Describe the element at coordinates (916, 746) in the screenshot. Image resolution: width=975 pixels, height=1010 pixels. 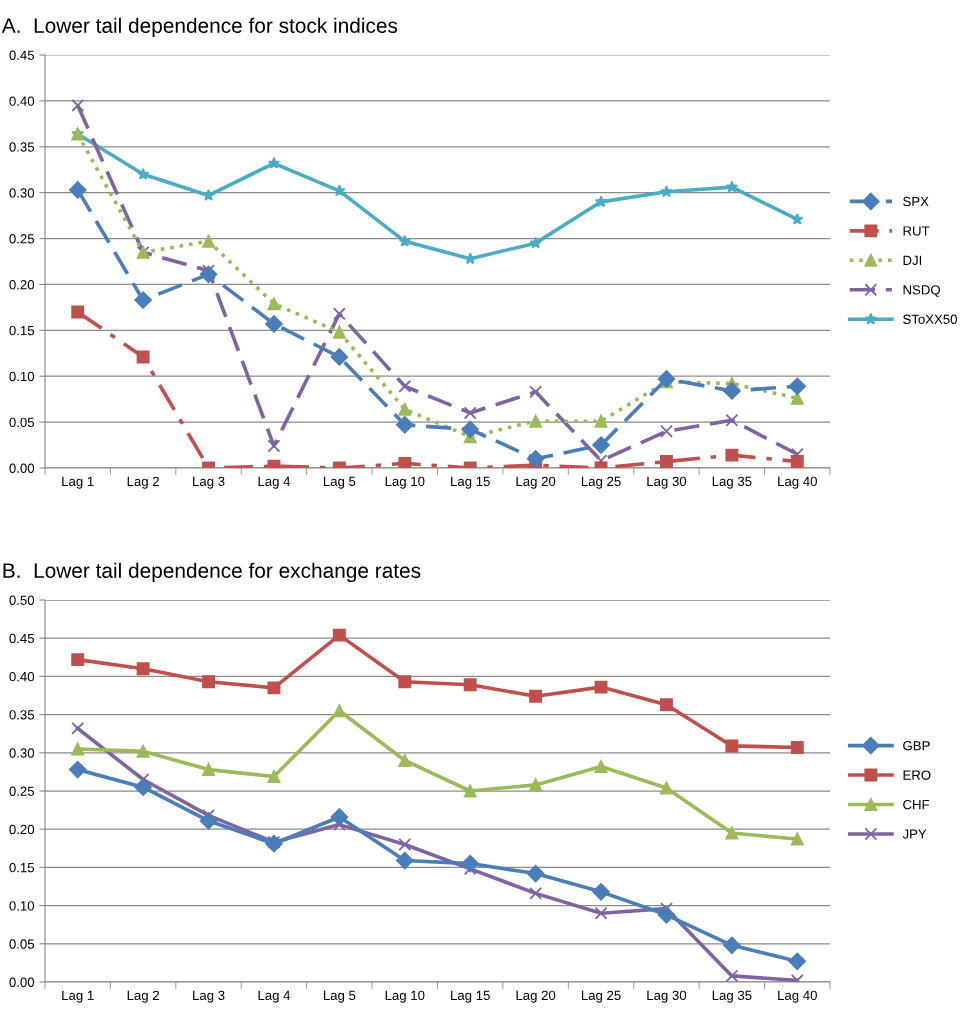
I see `legend-label: GBP` at that location.